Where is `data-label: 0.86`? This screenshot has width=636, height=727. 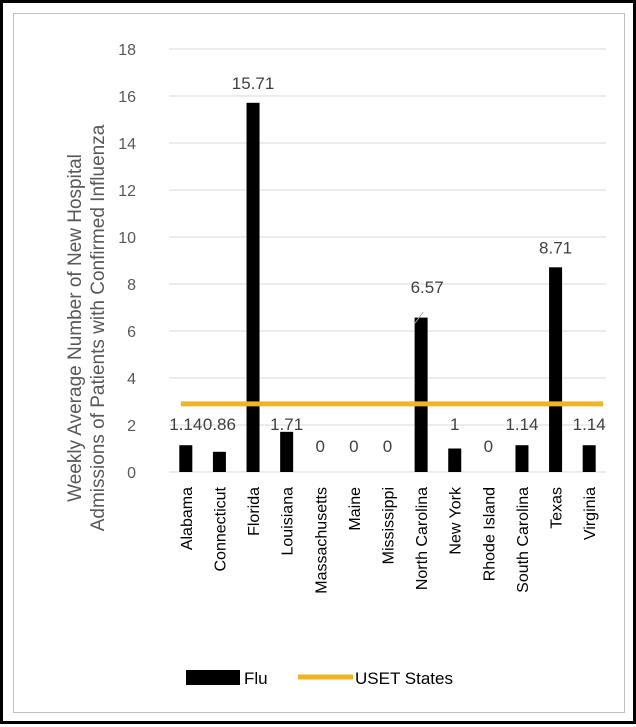
data-label: 0.86 is located at coordinates (219, 424).